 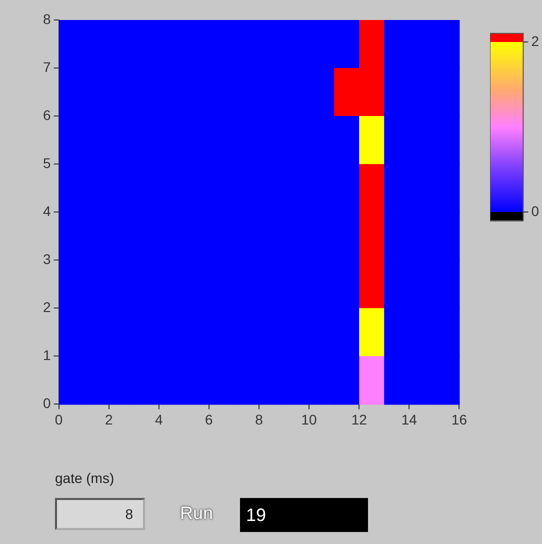 What do you see at coordinates (304, 515) in the screenshot?
I see `text: 19` at bounding box center [304, 515].